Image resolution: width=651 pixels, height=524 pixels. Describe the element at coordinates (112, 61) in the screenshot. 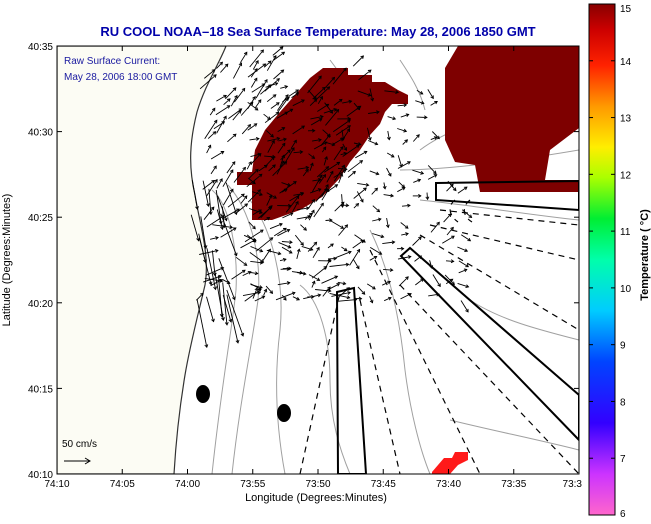

I see `current-label: Raw Surface Current:` at that location.